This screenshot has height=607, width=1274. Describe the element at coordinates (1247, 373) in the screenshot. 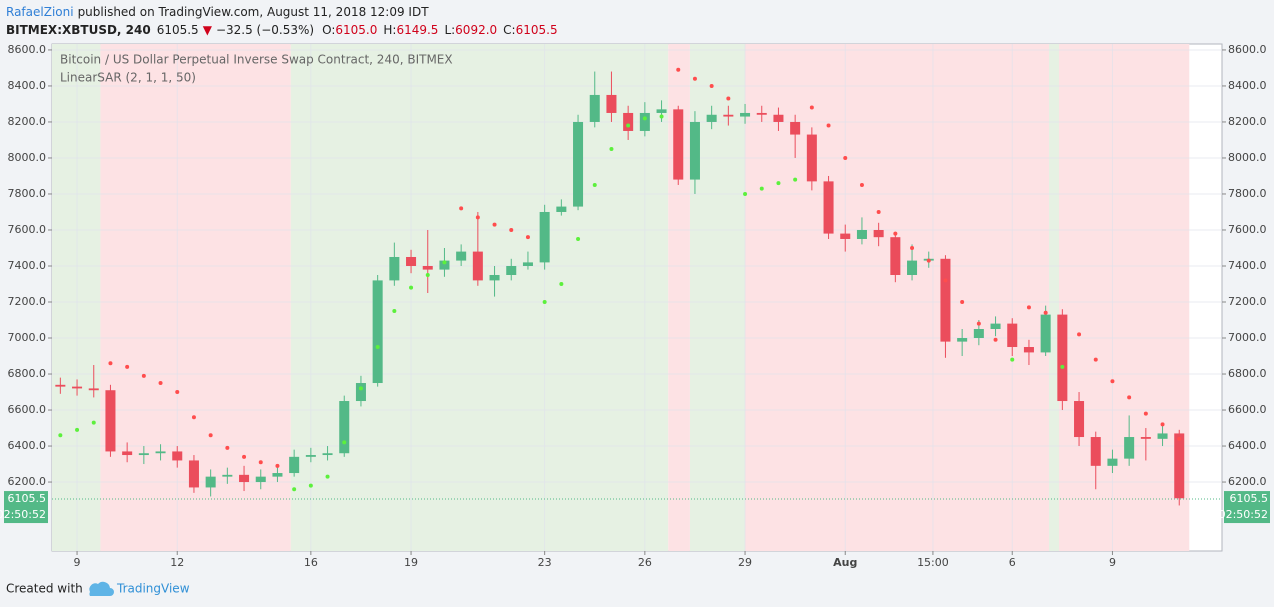

I see `y-tick-label: 6800.0` at that location.